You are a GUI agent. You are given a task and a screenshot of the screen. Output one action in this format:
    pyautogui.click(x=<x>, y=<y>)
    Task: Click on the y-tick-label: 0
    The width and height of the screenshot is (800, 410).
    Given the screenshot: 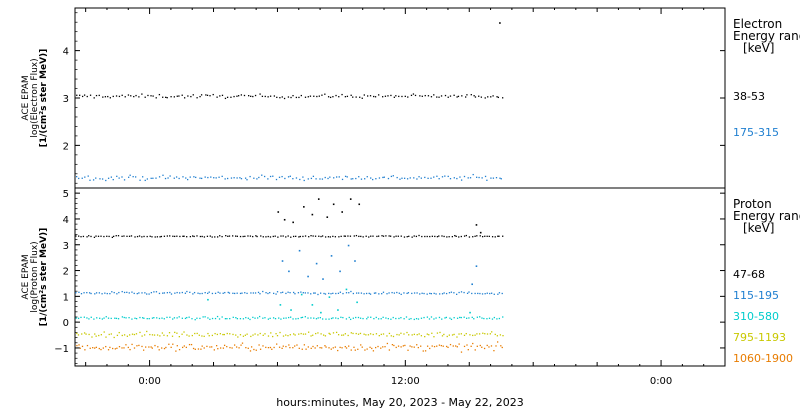 What is the action you would take?
    pyautogui.click(x=66, y=323)
    